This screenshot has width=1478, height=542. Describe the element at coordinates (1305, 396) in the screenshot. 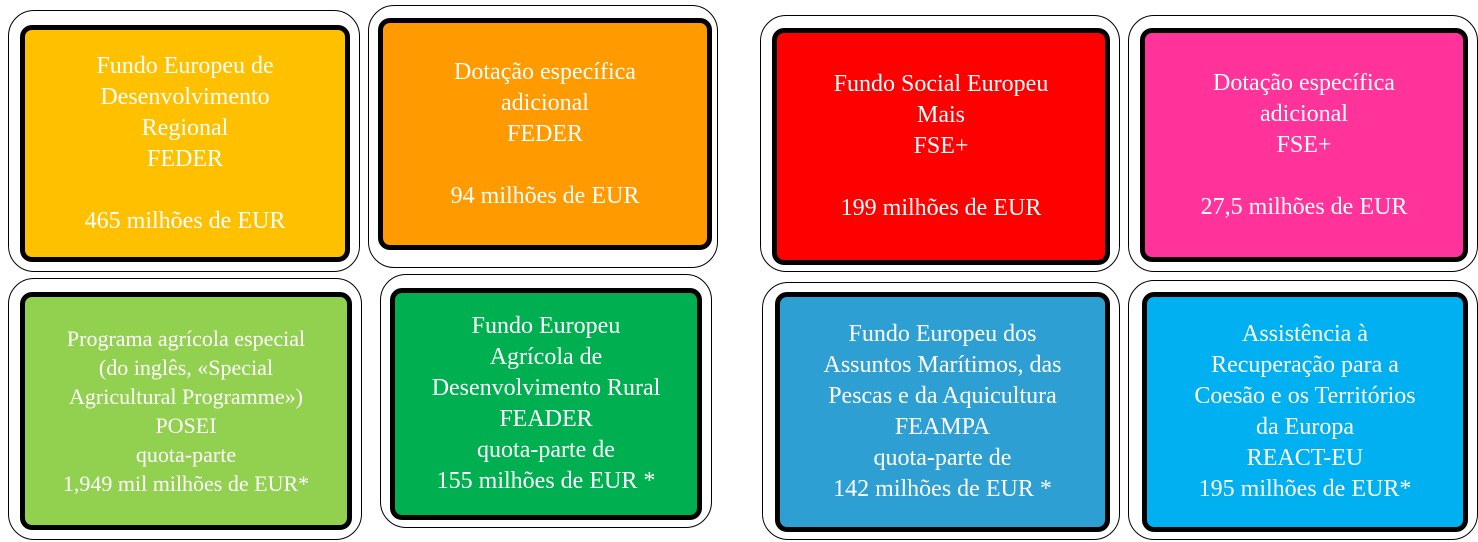

I see `box-line: Coesão e os Territórios` at that location.